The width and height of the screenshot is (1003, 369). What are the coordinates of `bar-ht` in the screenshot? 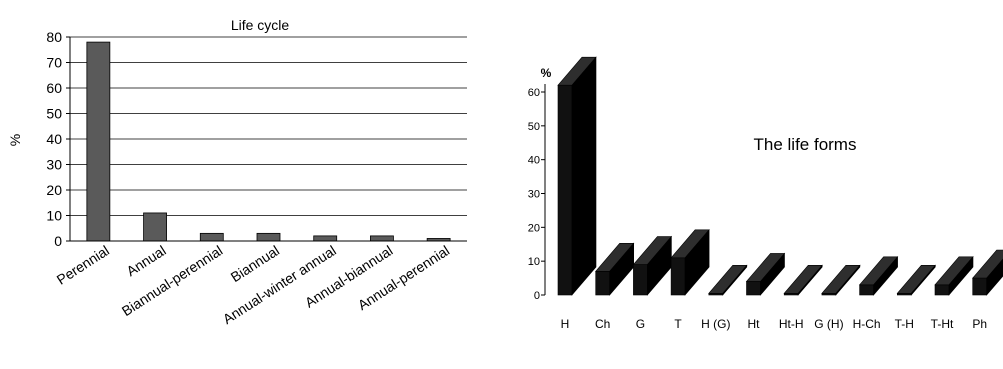 It's located at (765, 274).